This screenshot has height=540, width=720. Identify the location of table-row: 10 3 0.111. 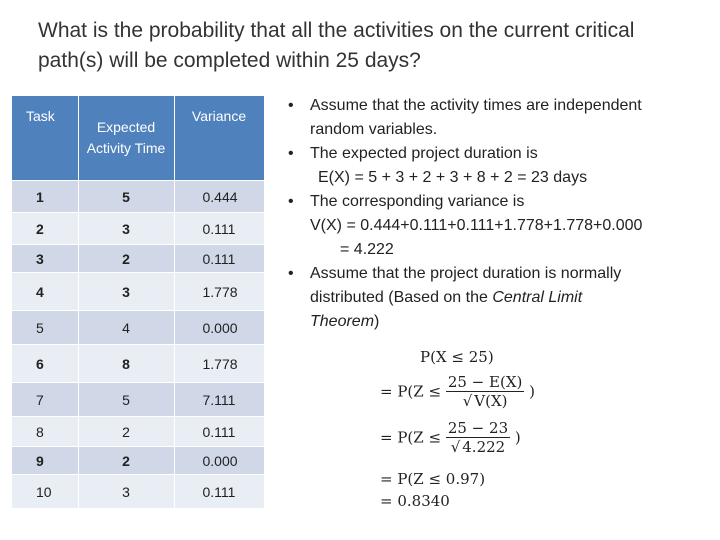
(138, 491).